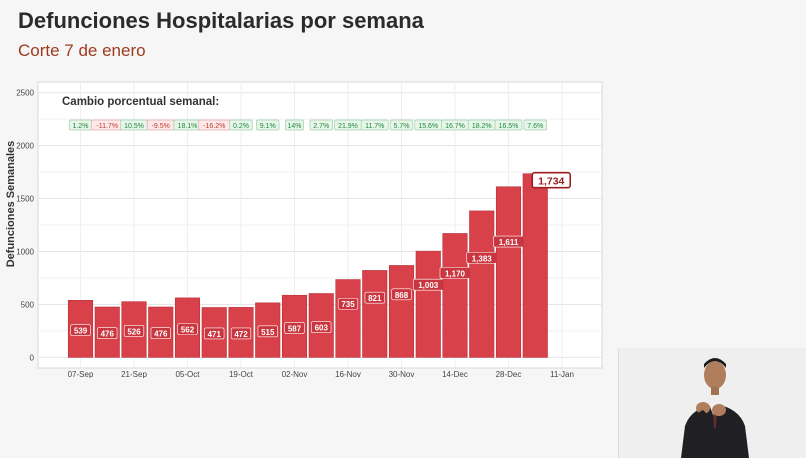 This screenshot has height=476, width=806. What do you see at coordinates (428, 285) in the screenshot?
I see `bar-value-label: 1,003` at bounding box center [428, 285].